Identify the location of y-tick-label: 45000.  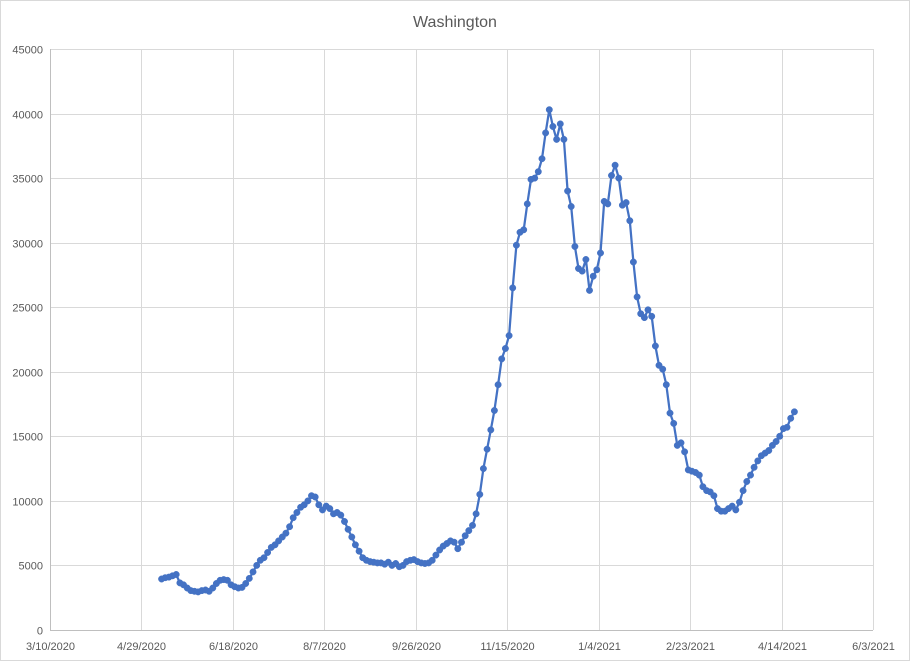
(27, 51).